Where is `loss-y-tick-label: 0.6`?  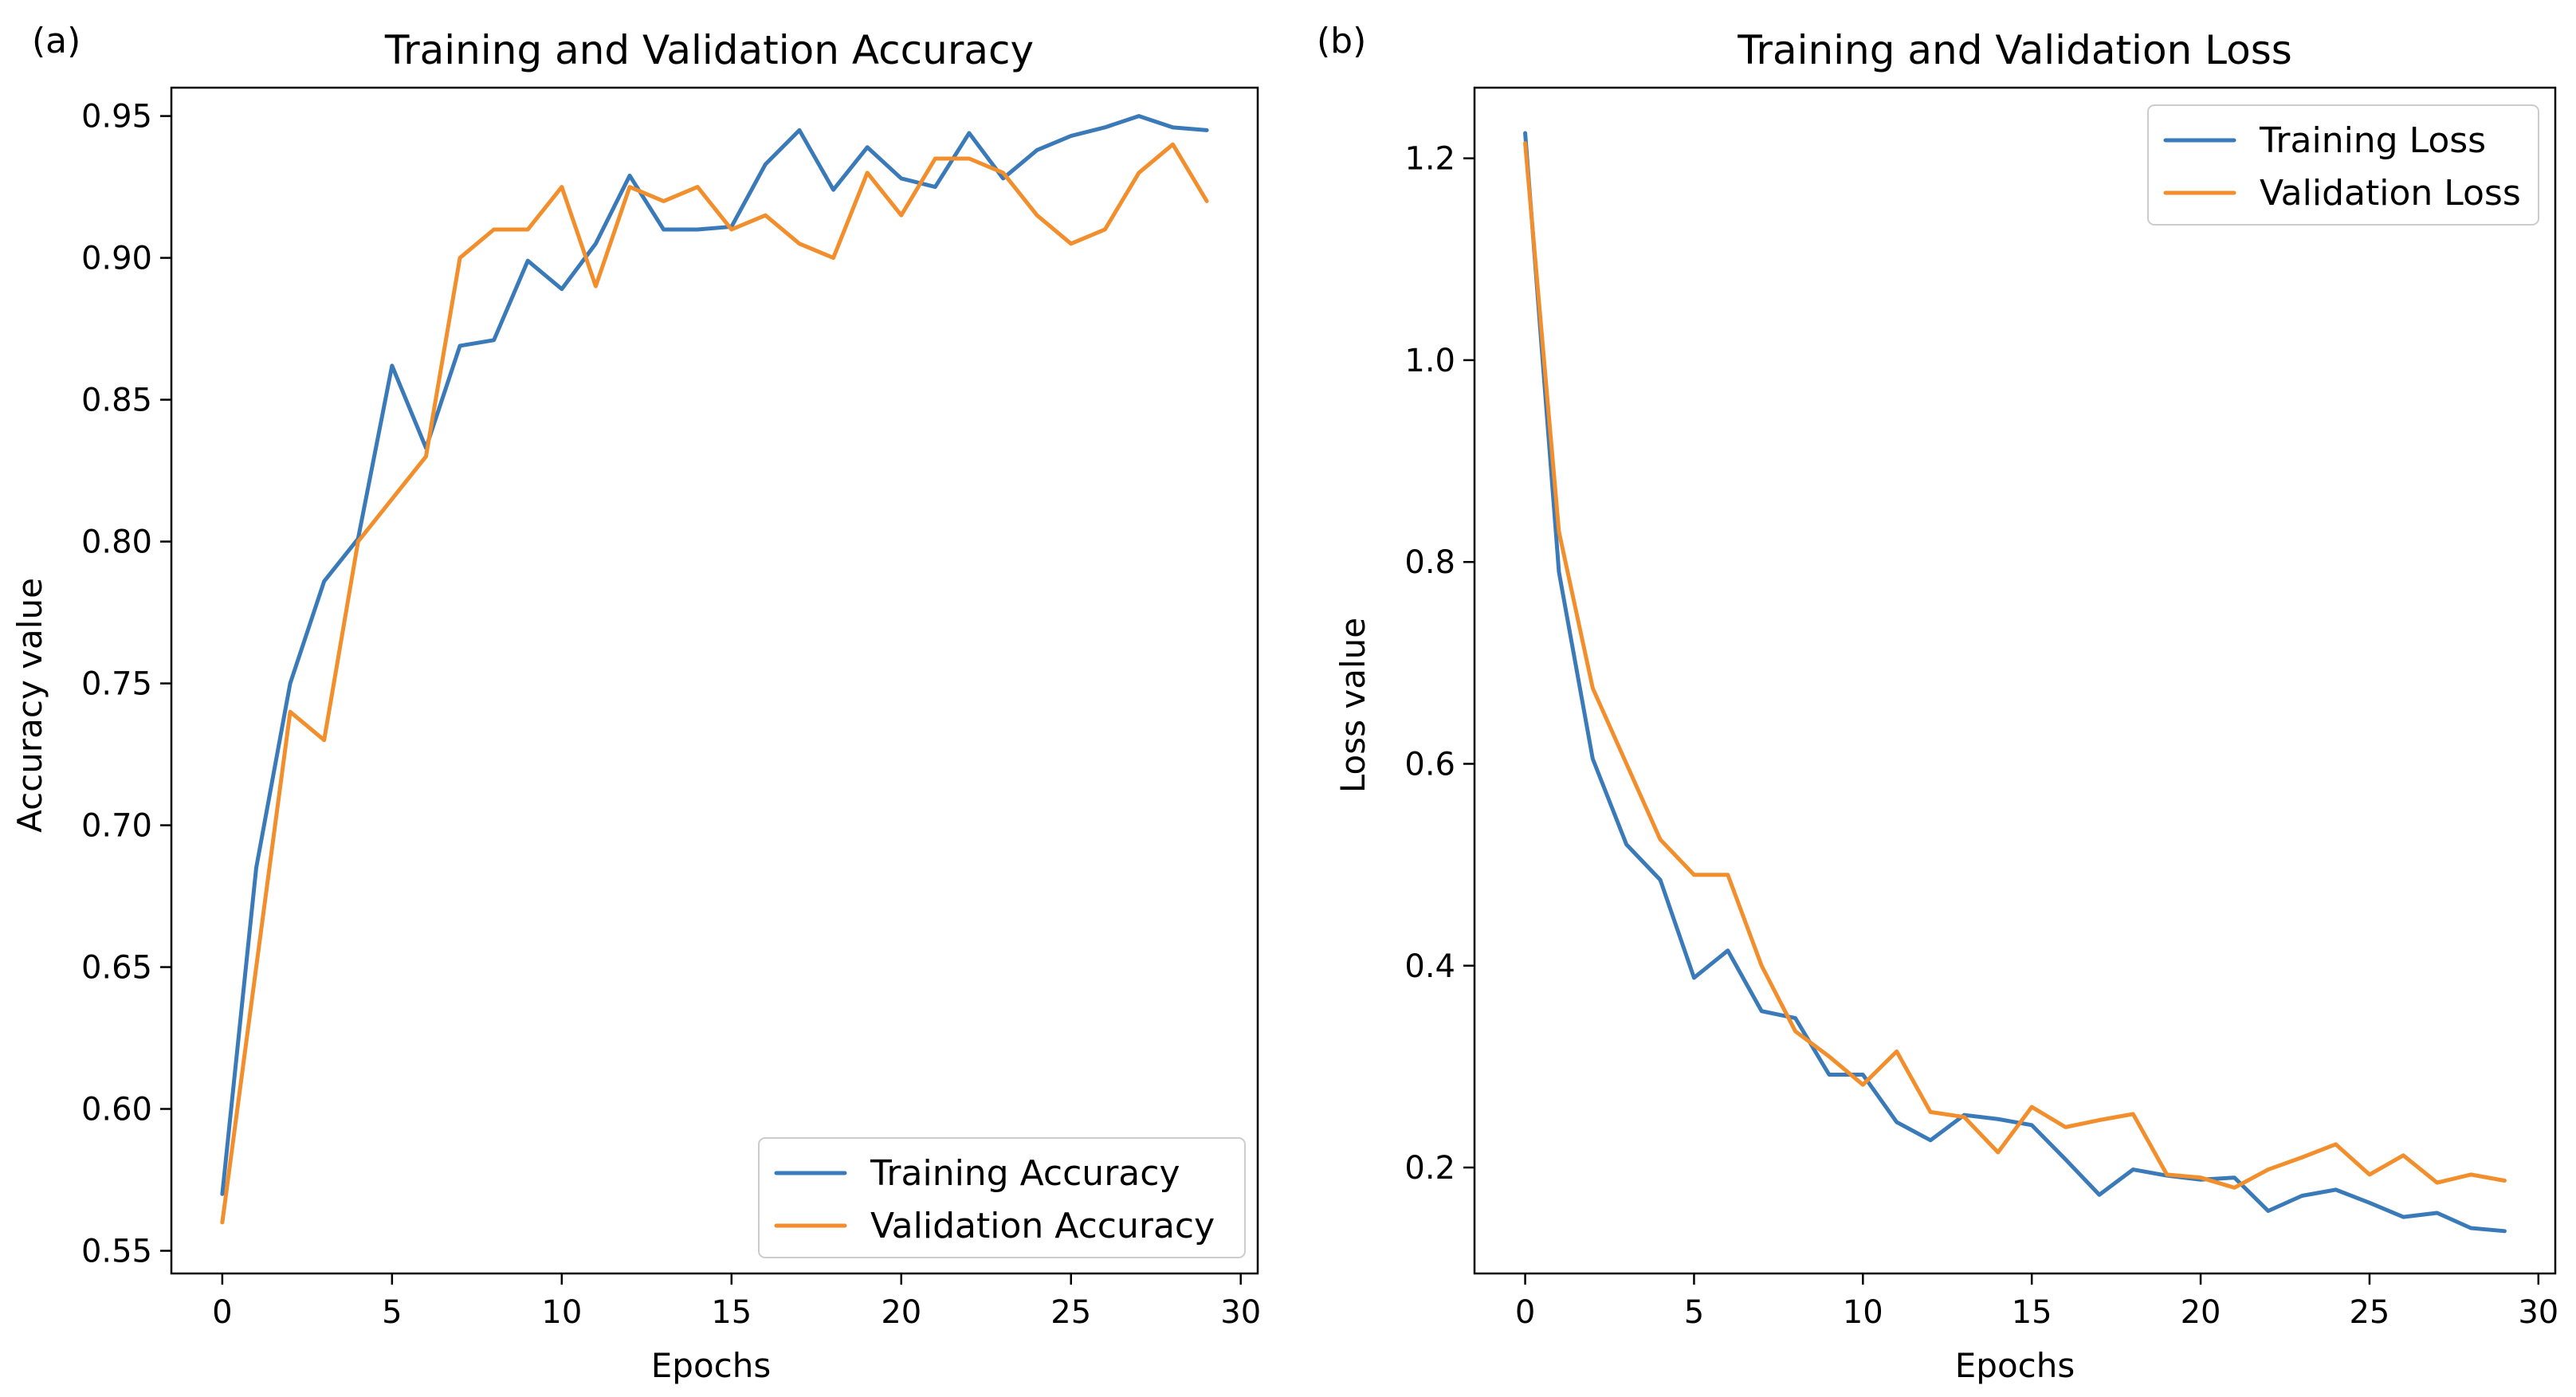 loss-y-tick-label: 0.6 is located at coordinates (1429, 764).